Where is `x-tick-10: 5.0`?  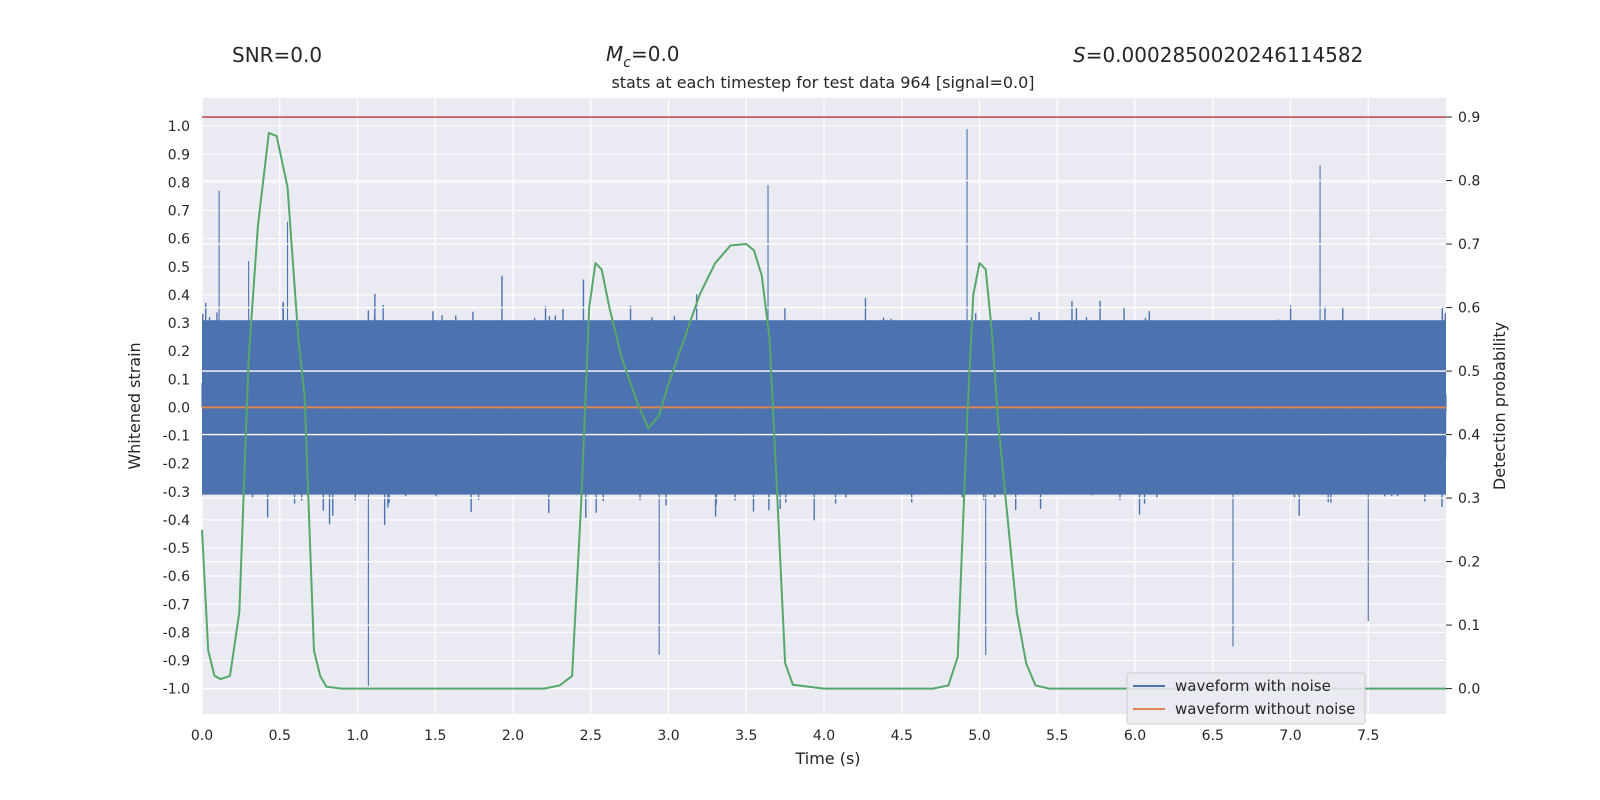
x-tick-10: 5.0 is located at coordinates (979, 736).